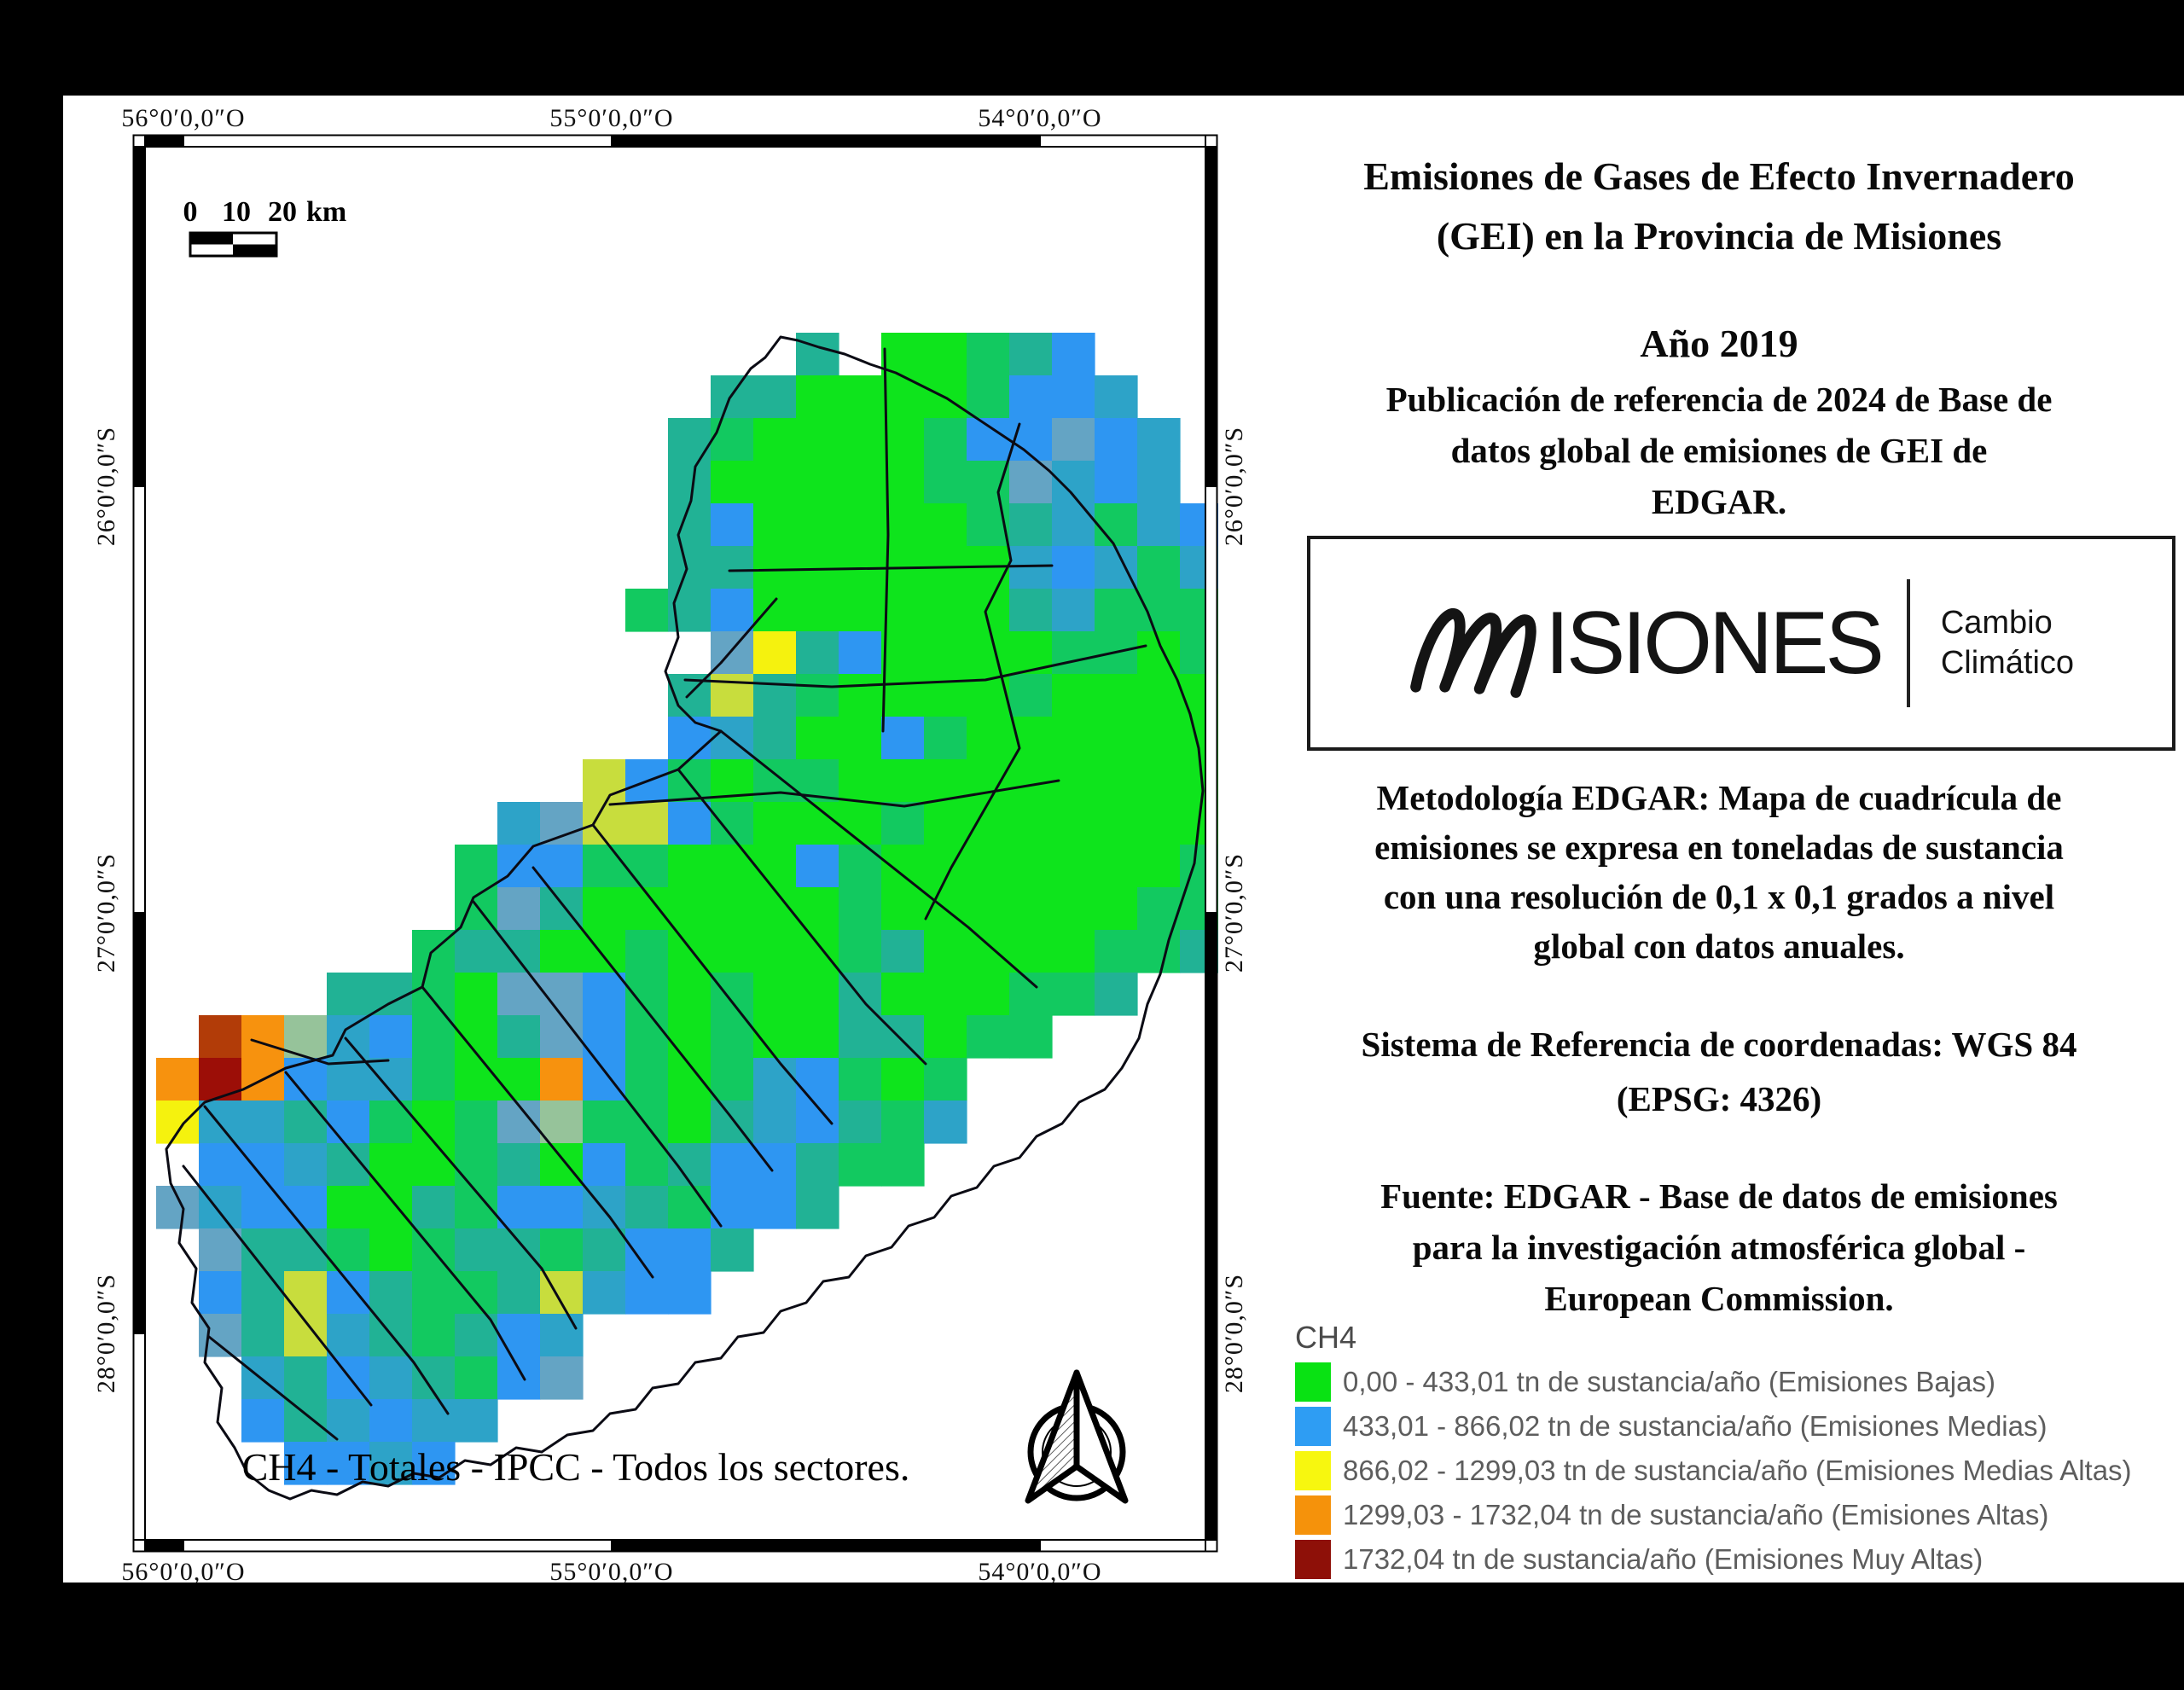 Image resolution: width=2184 pixels, height=1690 pixels. Describe the element at coordinates (1719, 797) in the screenshot. I see `methodology-line1: Metodología EDGAR: Mapa de cuadrícula de` at that location.